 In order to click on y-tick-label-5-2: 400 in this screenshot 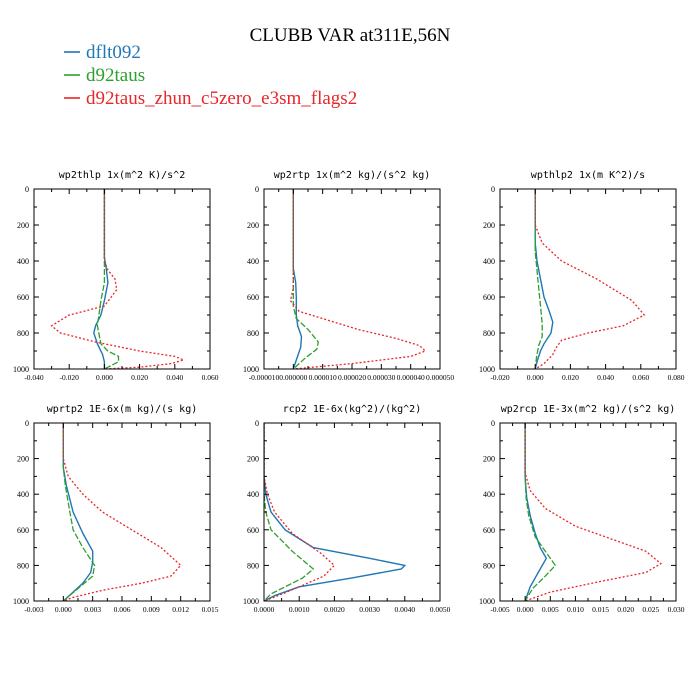, I will do `click(489, 494)`.